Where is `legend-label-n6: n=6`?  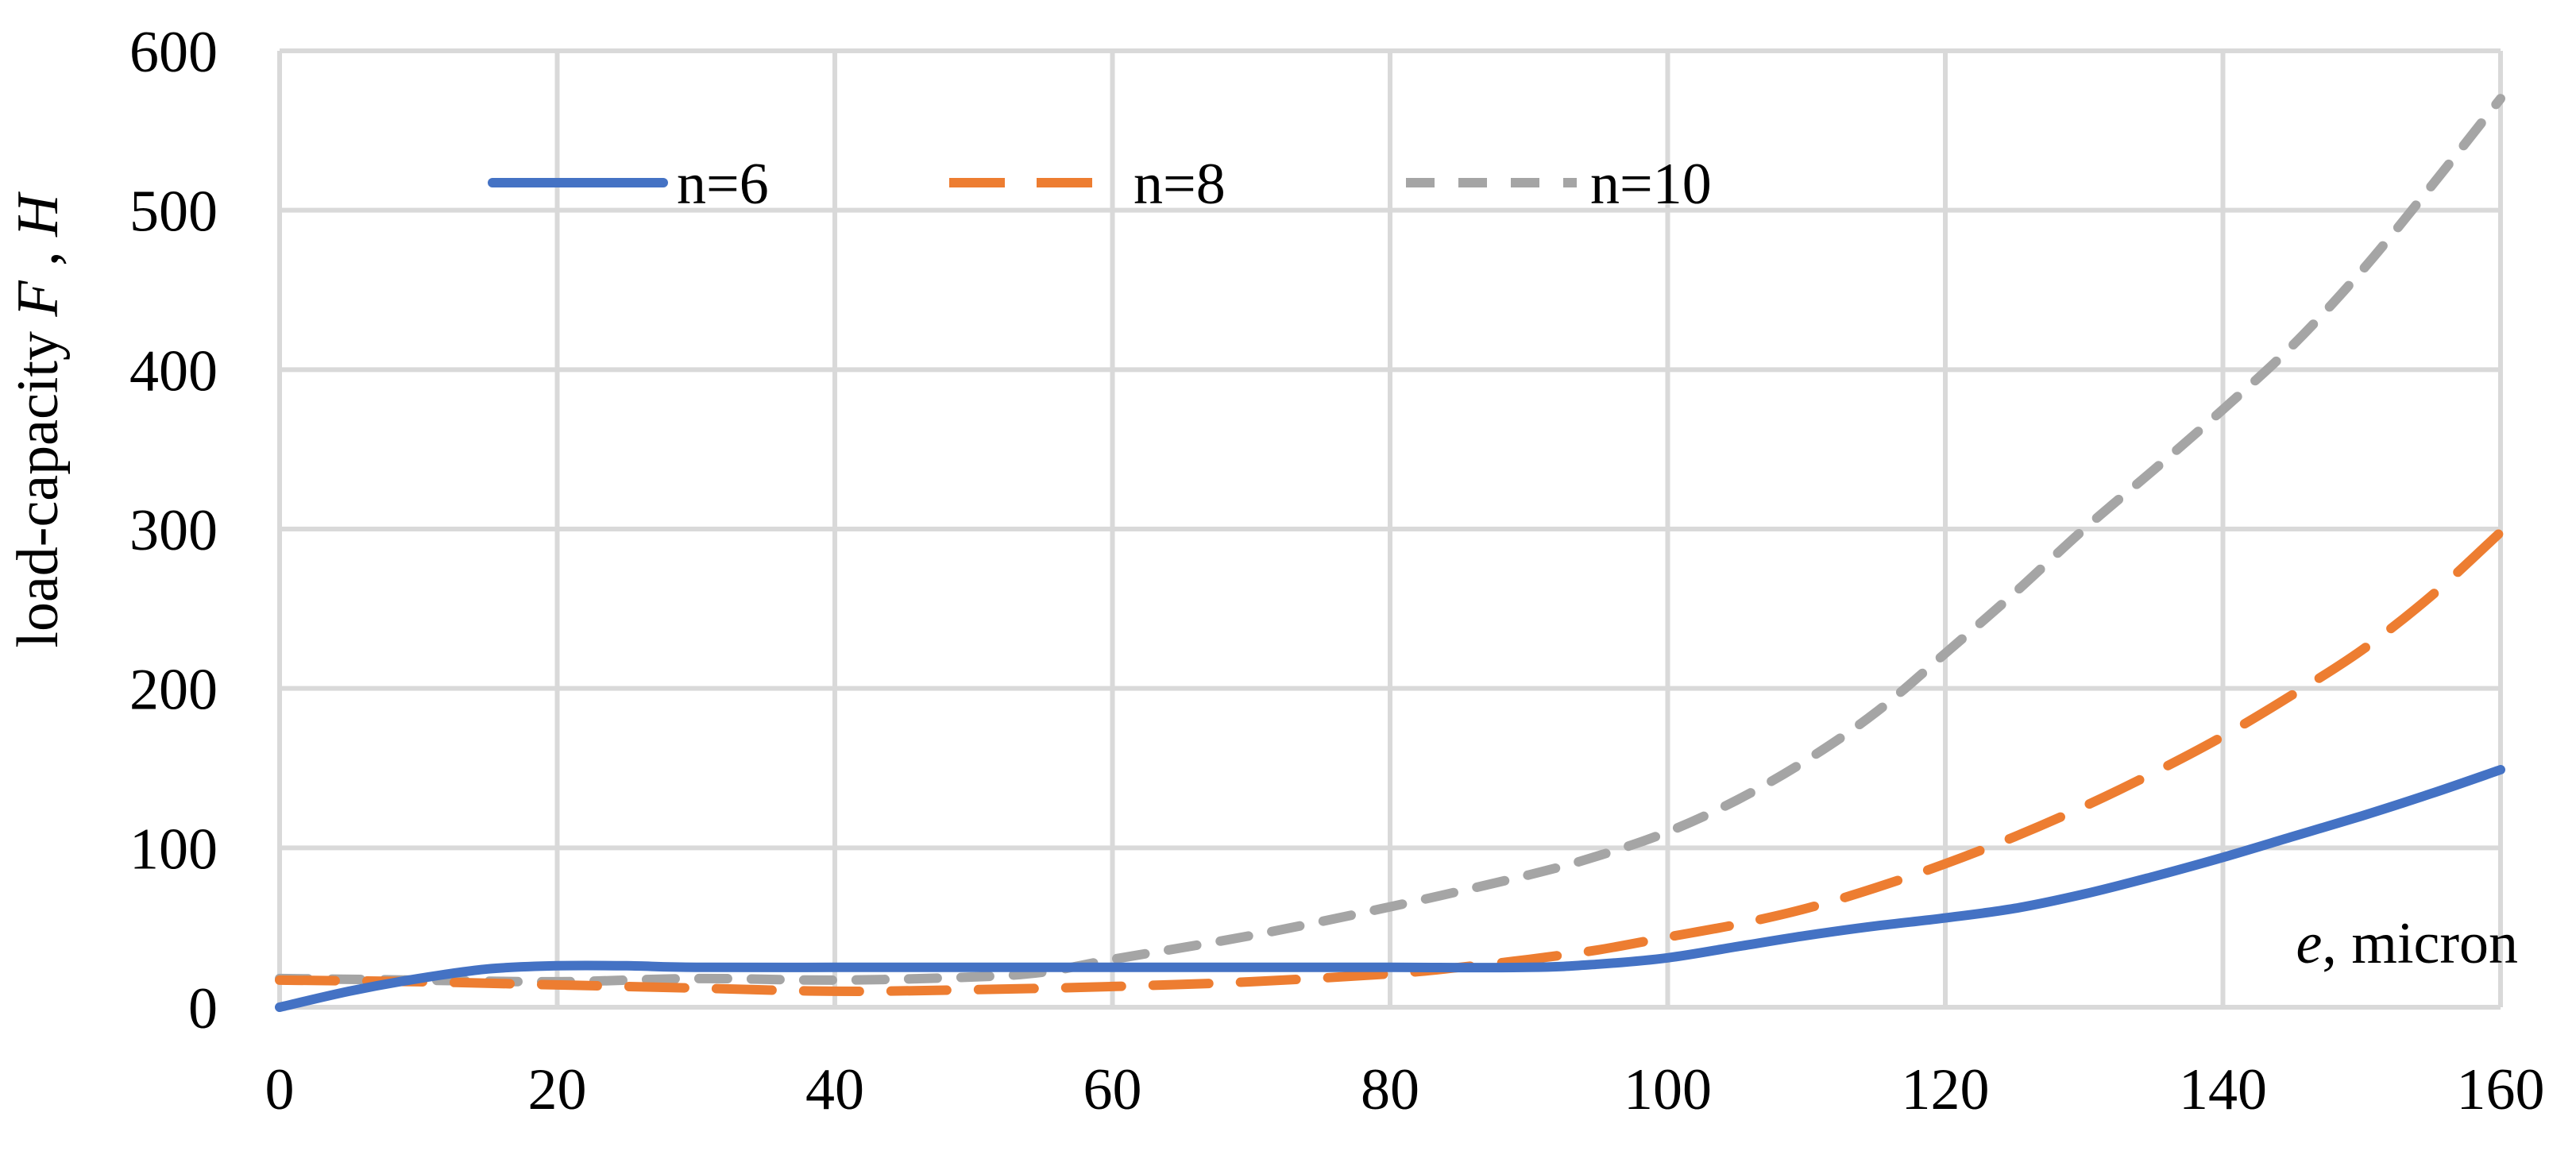 legend-label-n6: n=6 is located at coordinates (723, 184).